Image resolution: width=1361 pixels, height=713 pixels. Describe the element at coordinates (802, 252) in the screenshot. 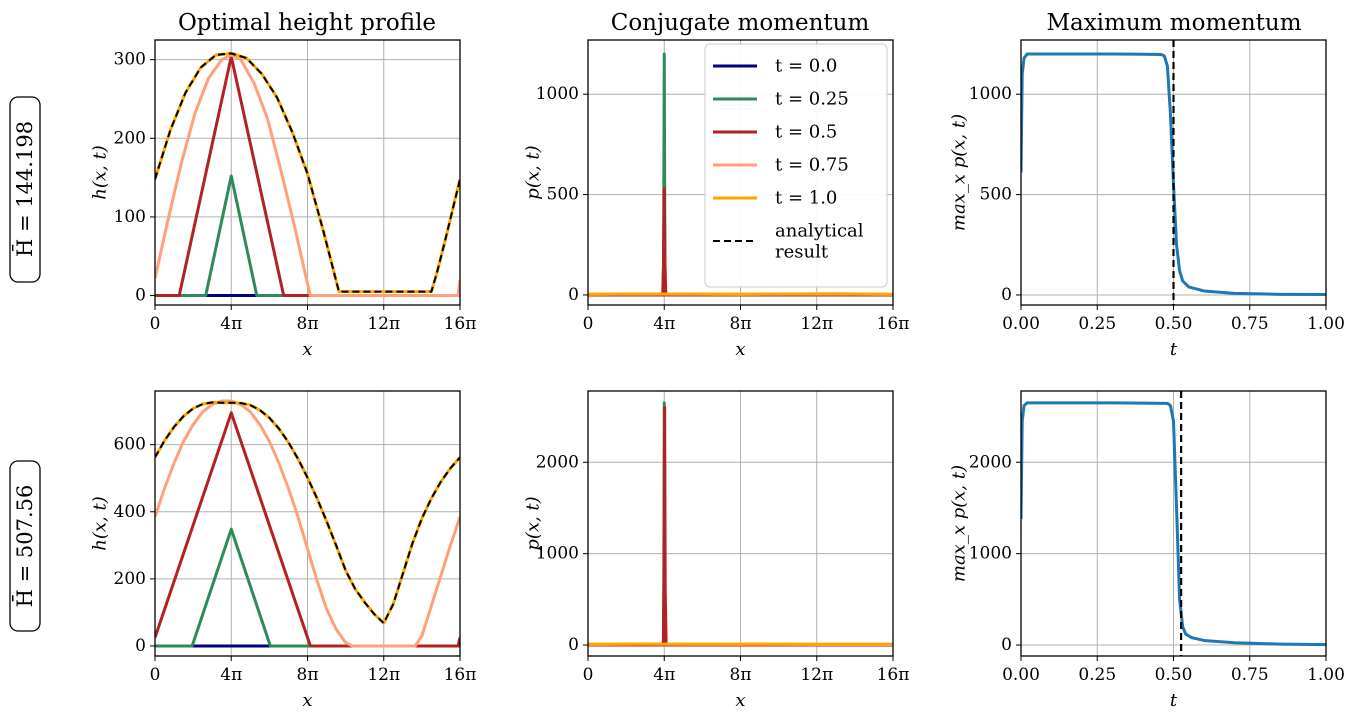

I see `legend-label-line2: result` at that location.